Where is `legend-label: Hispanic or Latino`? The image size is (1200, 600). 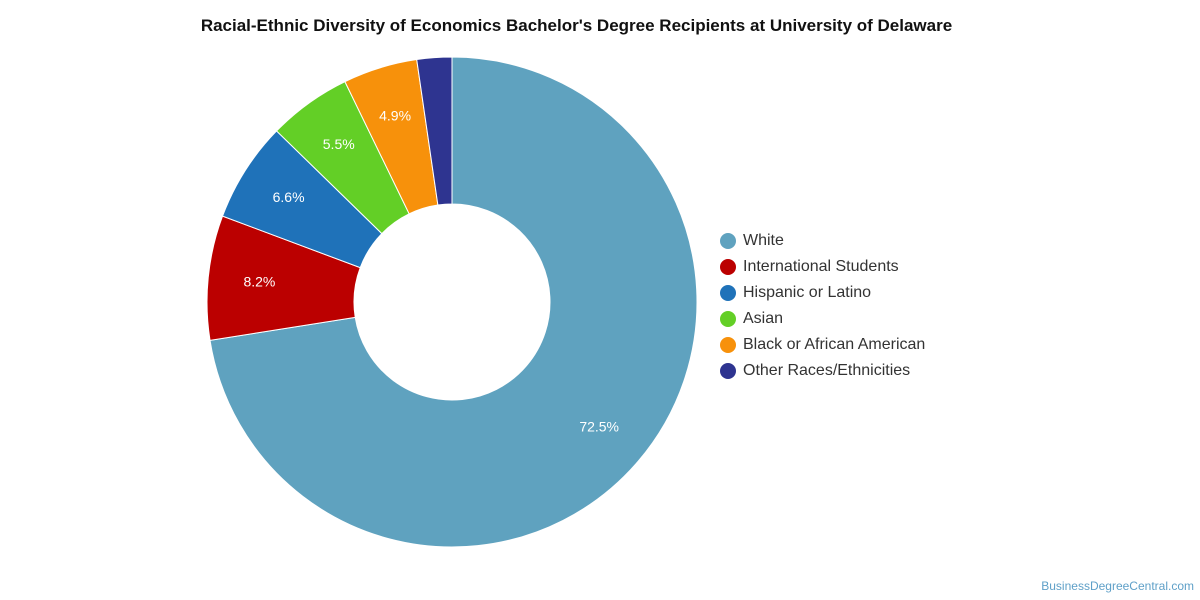
legend-label: Hispanic or Latino is located at coordinates (807, 292).